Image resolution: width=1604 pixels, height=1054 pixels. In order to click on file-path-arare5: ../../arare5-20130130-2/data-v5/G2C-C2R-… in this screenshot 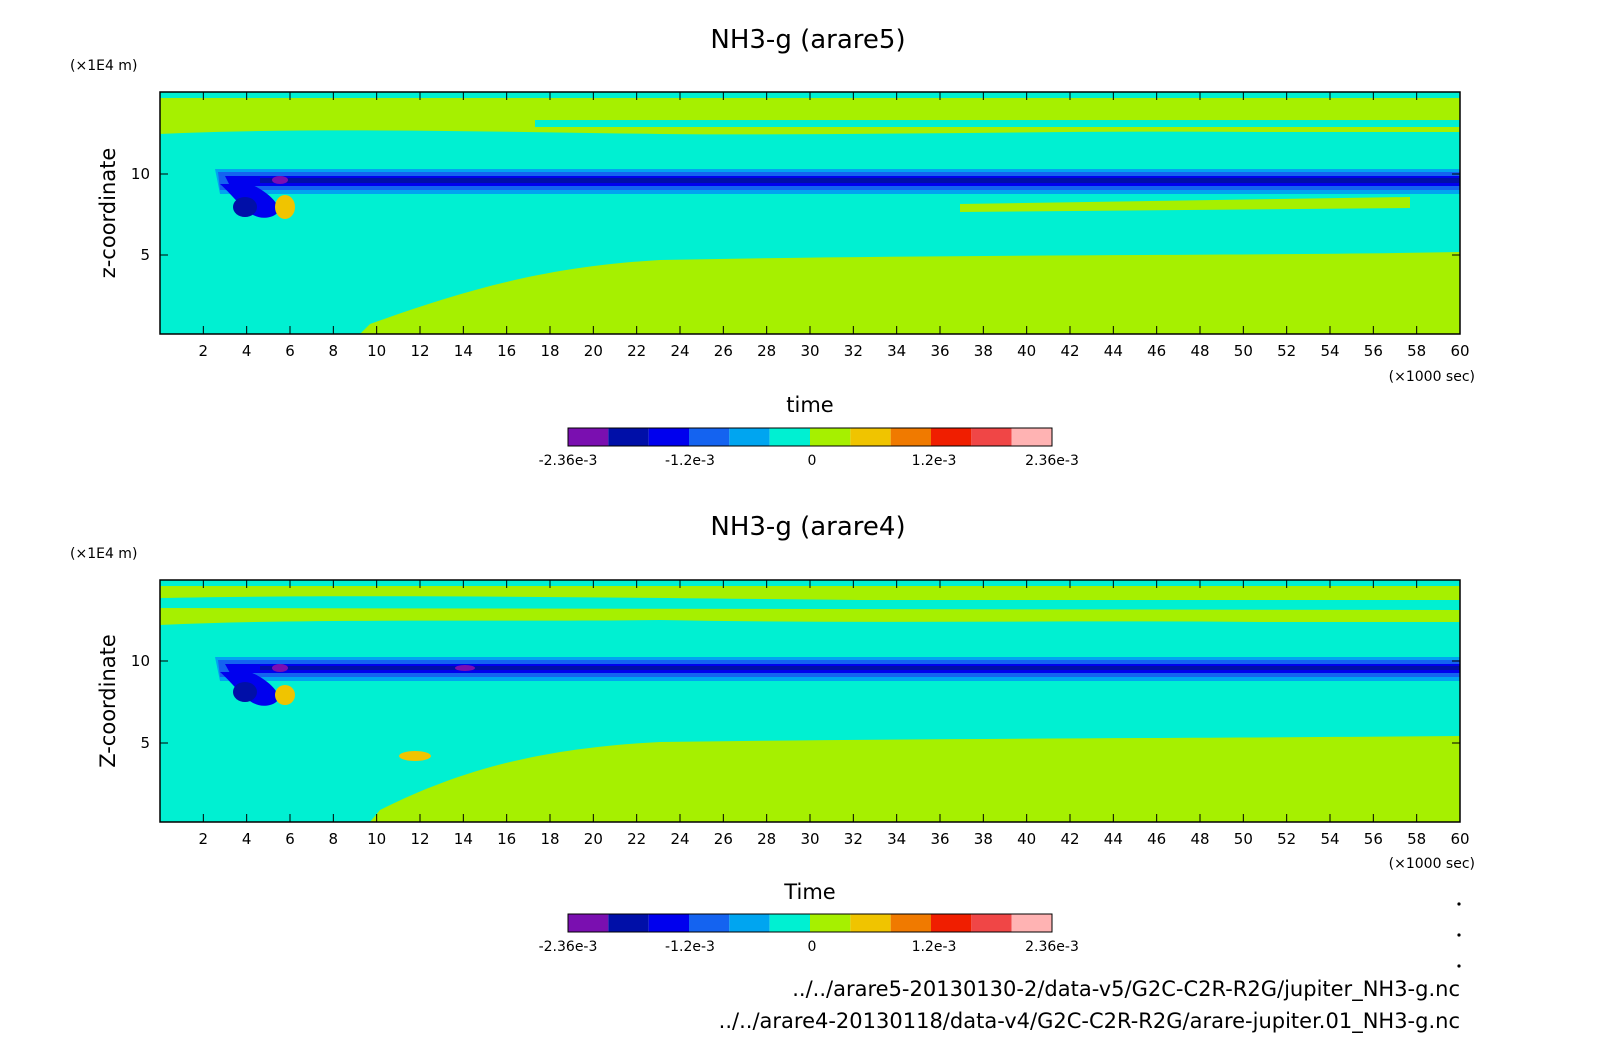, I will do `click(1126, 989)`.